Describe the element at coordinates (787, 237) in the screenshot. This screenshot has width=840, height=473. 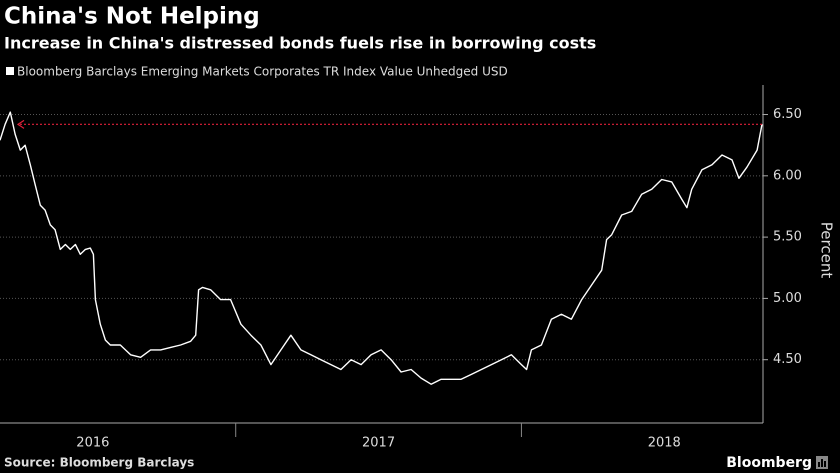
I see `y-tick-label: 5.50` at that location.